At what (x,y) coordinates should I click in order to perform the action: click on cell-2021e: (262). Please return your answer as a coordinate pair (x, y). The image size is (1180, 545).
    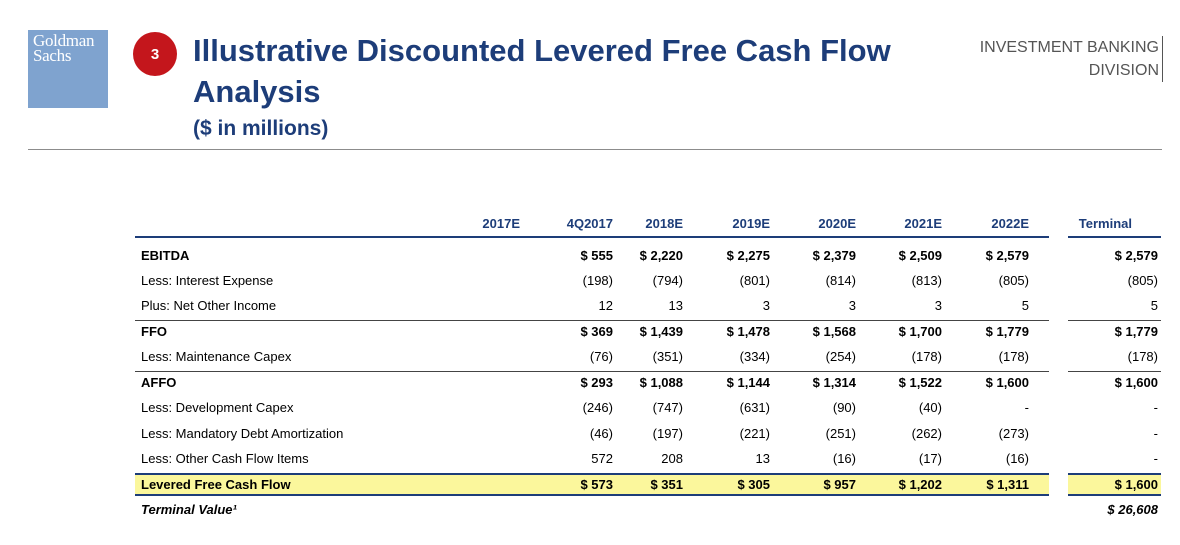
    Looking at the image, I should click on (926, 433).